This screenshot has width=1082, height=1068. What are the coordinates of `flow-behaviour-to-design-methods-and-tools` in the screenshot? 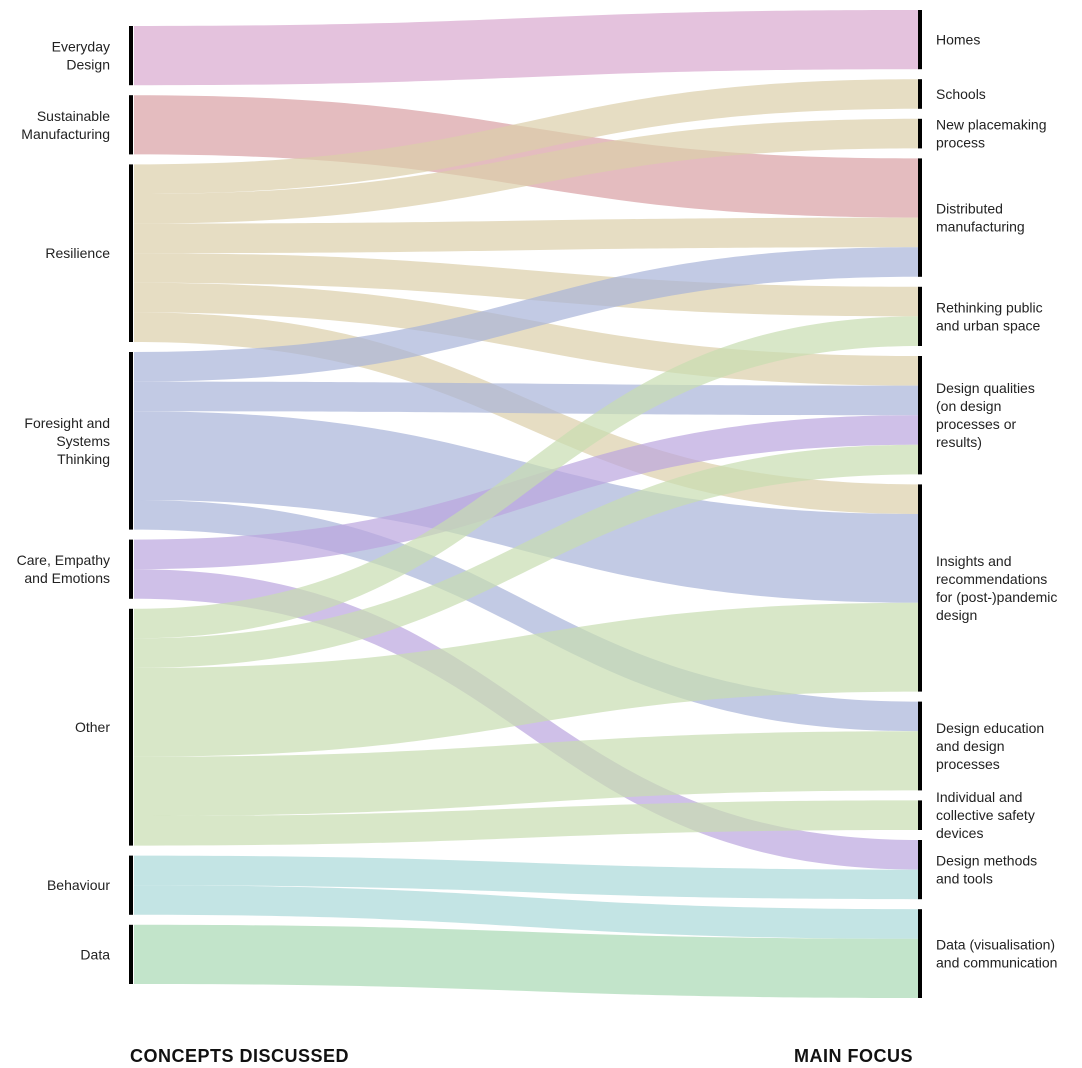 It's located at (526, 877).